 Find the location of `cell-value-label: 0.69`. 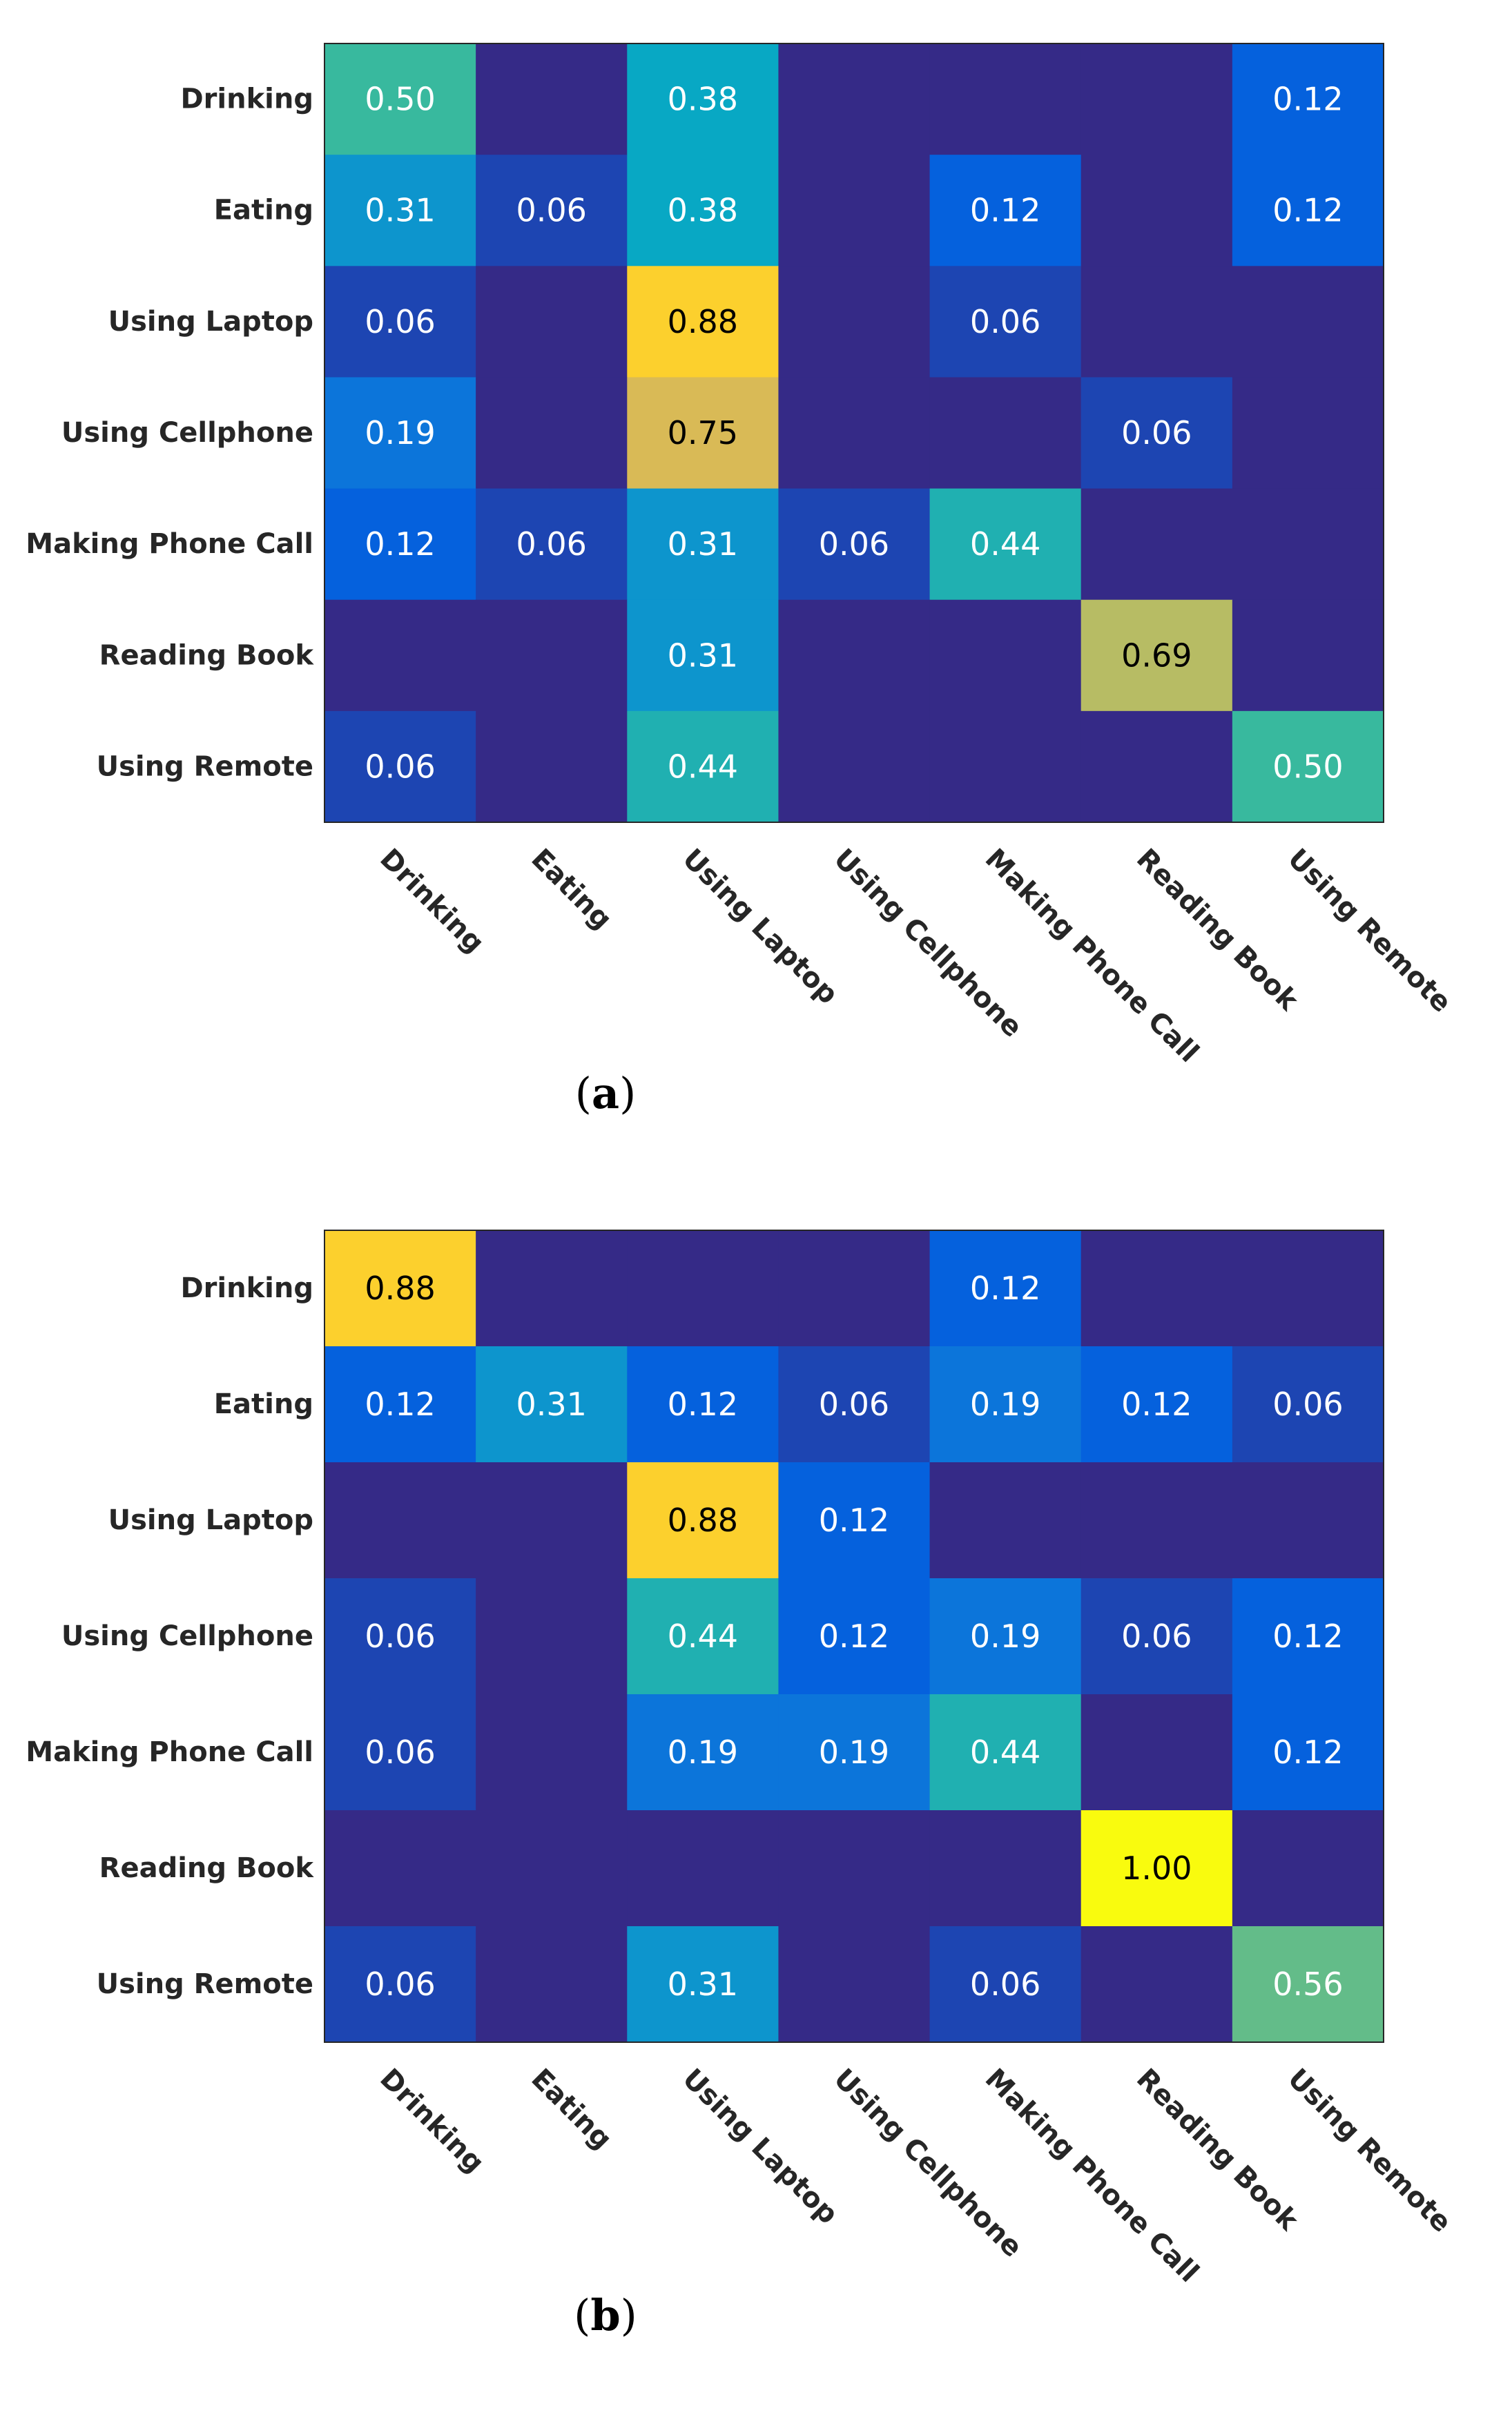

cell-value-label: 0.69 is located at coordinates (1157, 655).